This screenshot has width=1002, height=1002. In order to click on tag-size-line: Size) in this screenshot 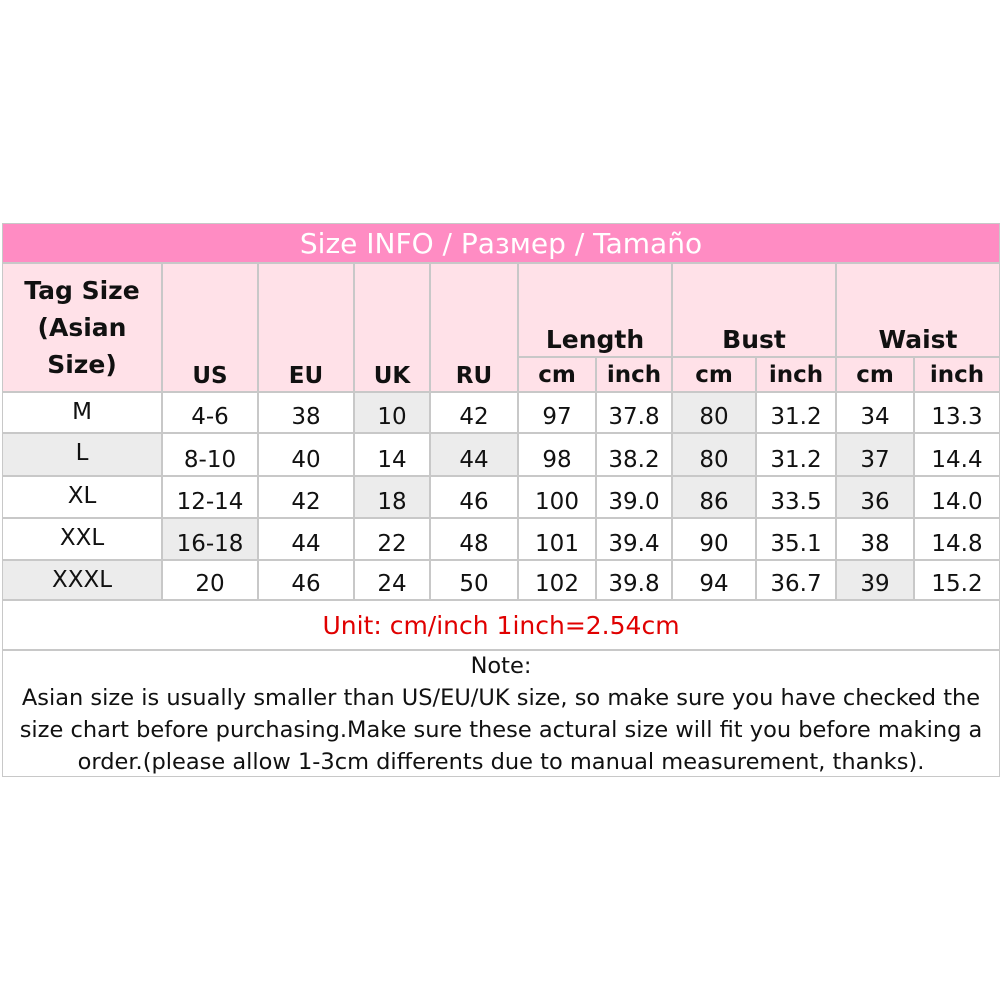, I will do `click(82, 364)`.